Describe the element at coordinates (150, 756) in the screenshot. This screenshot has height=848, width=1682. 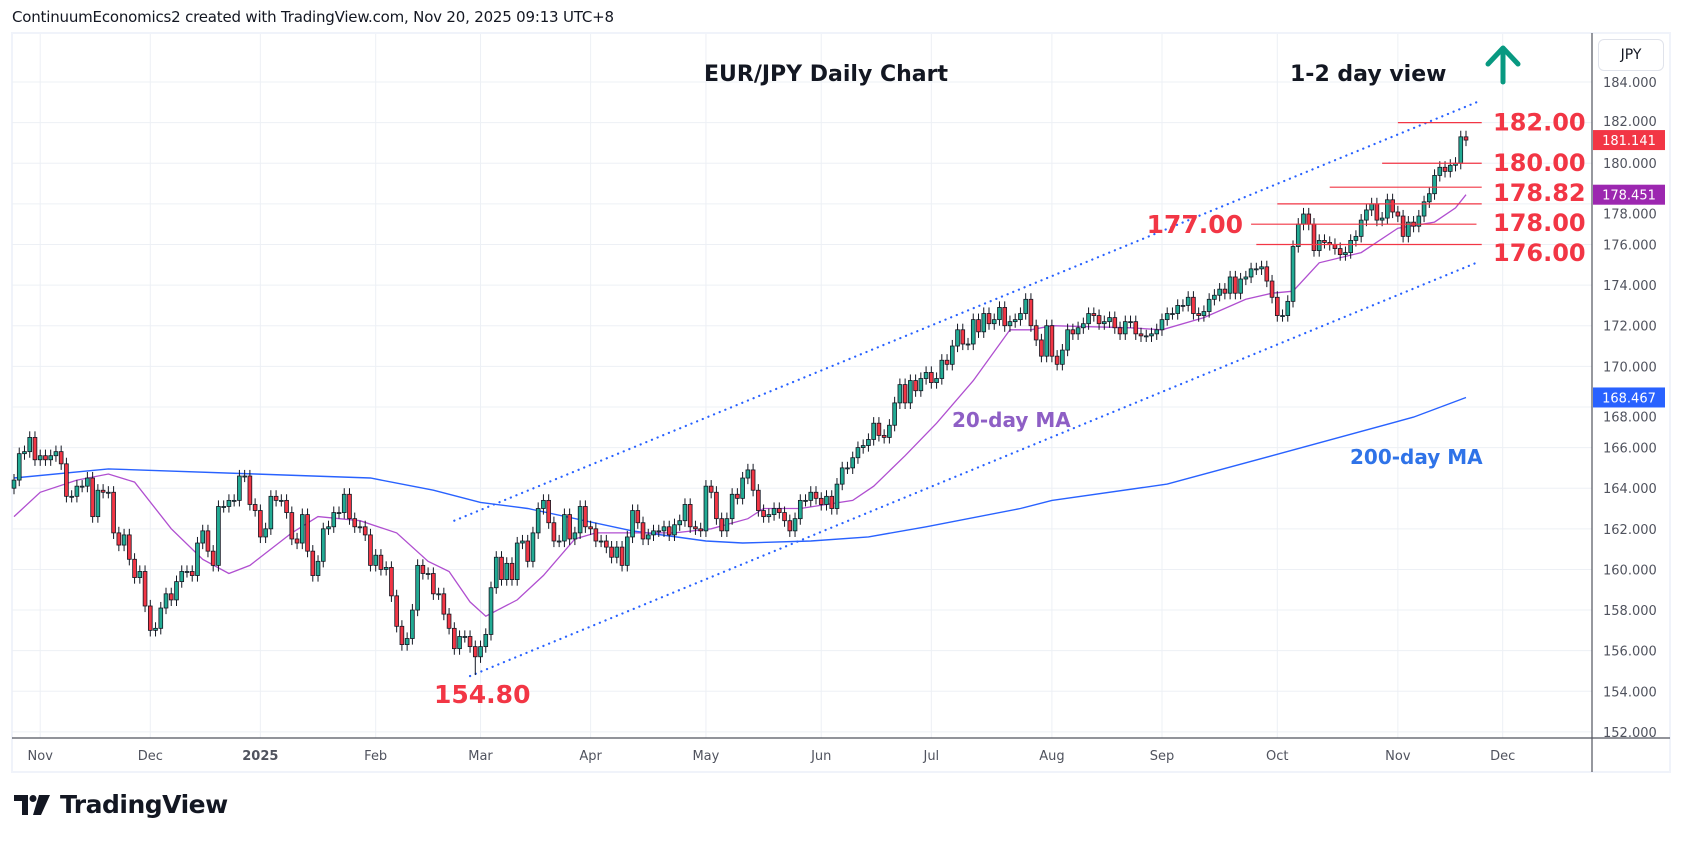
I see `time-tick-label: Dec` at that location.